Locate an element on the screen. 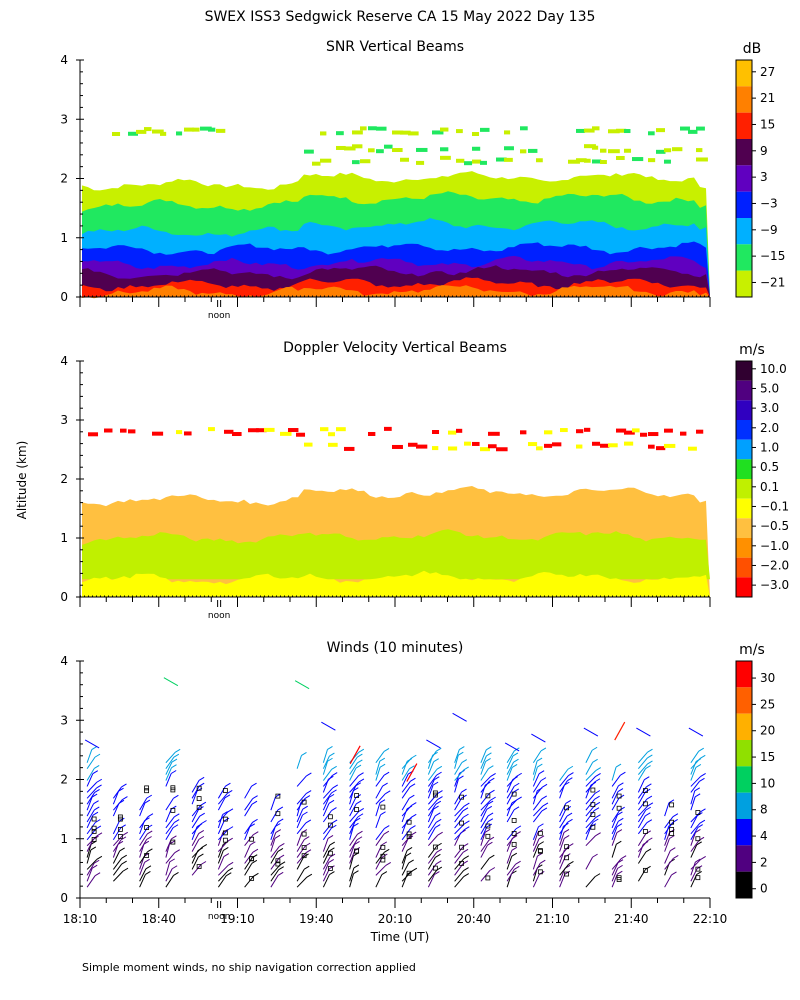  colorbar-label: 0 is located at coordinates (764, 889).